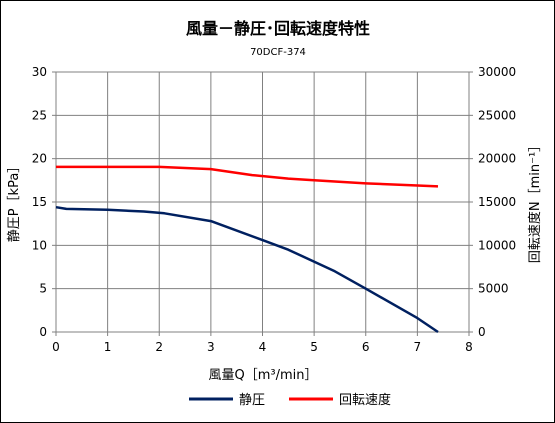  What do you see at coordinates (39, 115) in the screenshot?
I see `y-left-tick-label: 25` at bounding box center [39, 115].